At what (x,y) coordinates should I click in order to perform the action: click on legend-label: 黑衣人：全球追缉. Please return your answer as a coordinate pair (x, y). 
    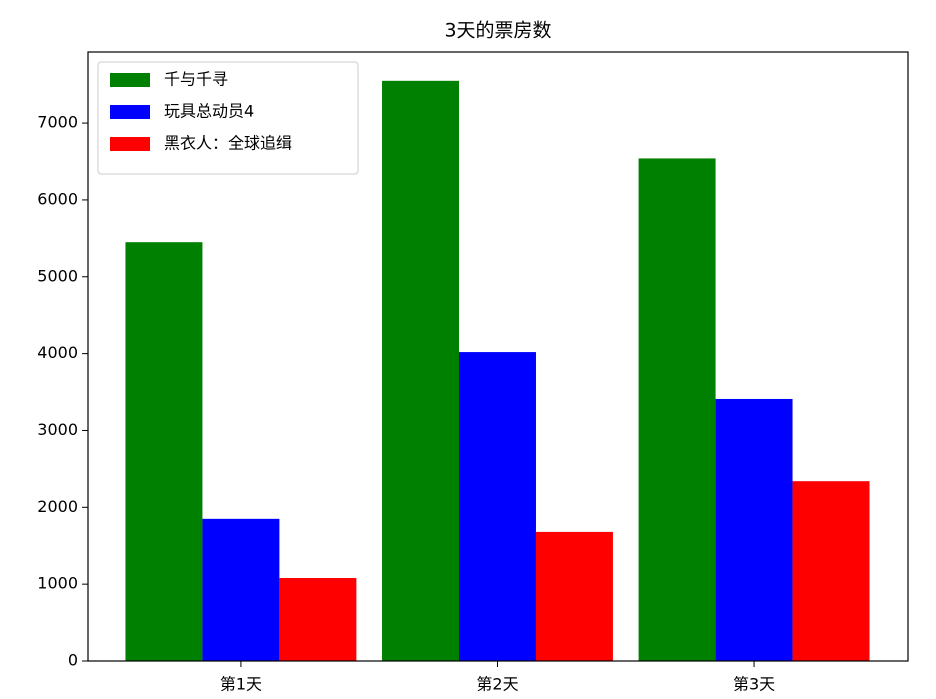
    Looking at the image, I should click on (228, 143).